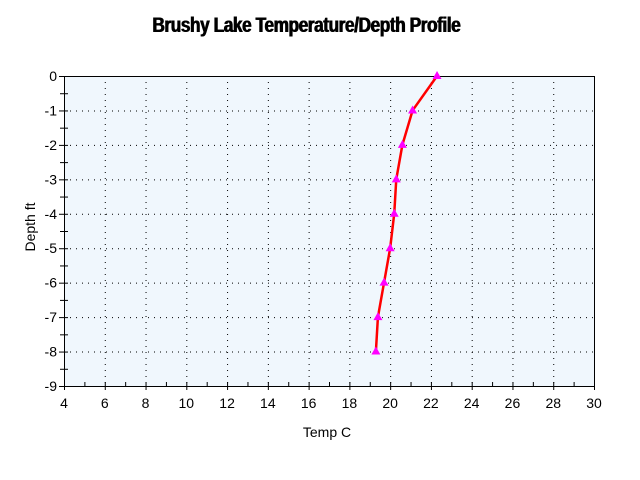 The height and width of the screenshot is (480, 640). Describe the element at coordinates (146, 403) in the screenshot. I see `x-tick-label: 8` at that location.